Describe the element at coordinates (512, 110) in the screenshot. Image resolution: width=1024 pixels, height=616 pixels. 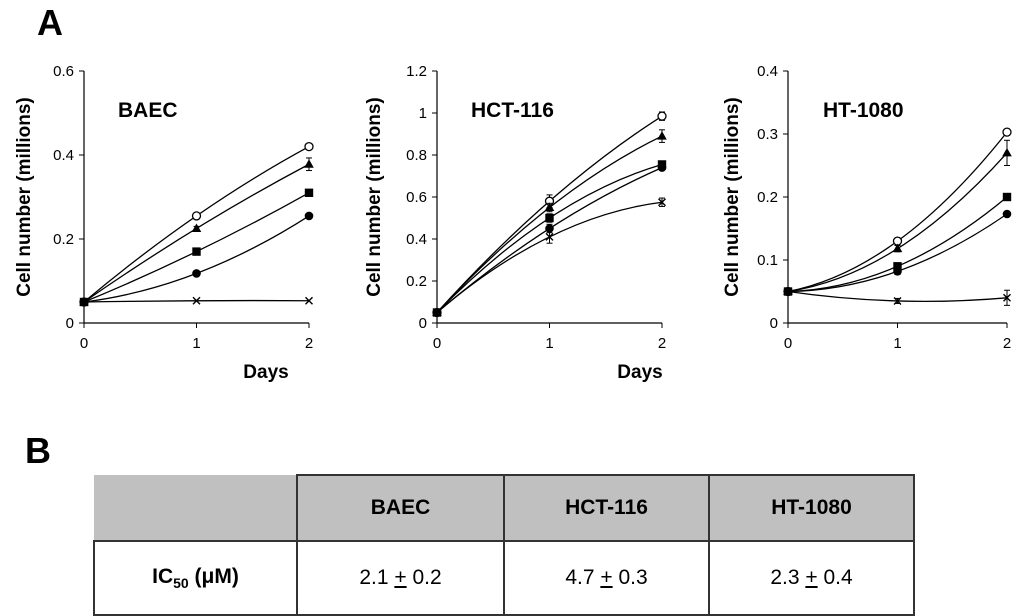
I see `chart-title: HCT-116` at that location.